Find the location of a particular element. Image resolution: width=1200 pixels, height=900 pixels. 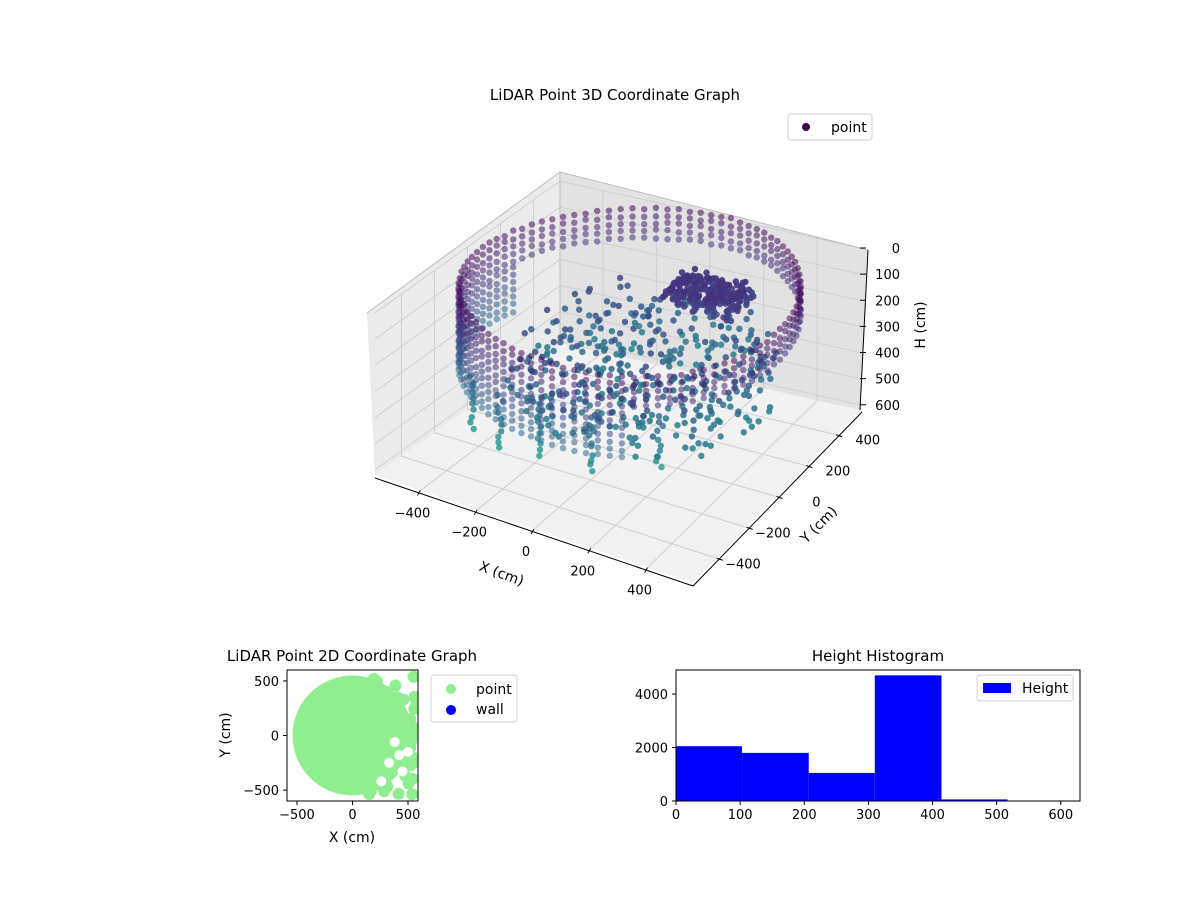

x-axis-label: X (cm) is located at coordinates (501, 574).